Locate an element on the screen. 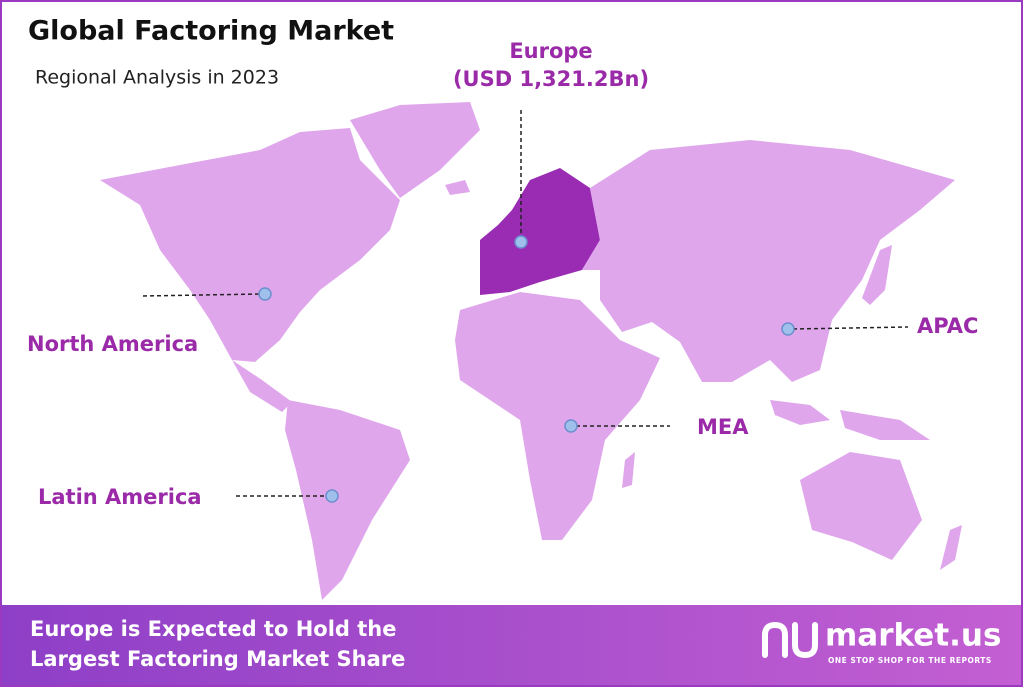 The image size is (1023, 687). iceland is located at coordinates (457, 187).